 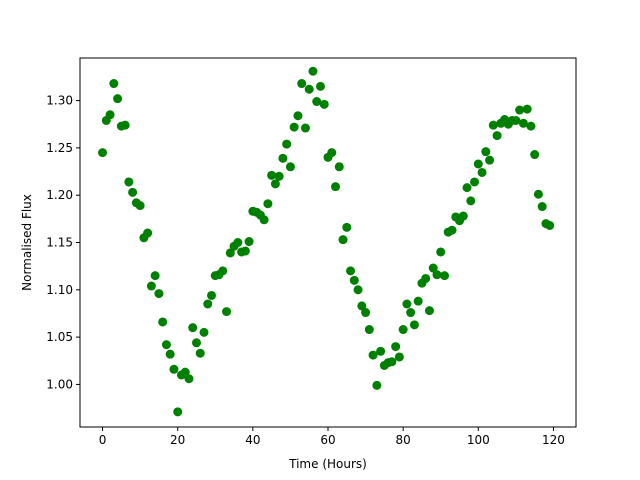 I want to click on x-axis-label: Time (Hours), so click(x=327, y=464).